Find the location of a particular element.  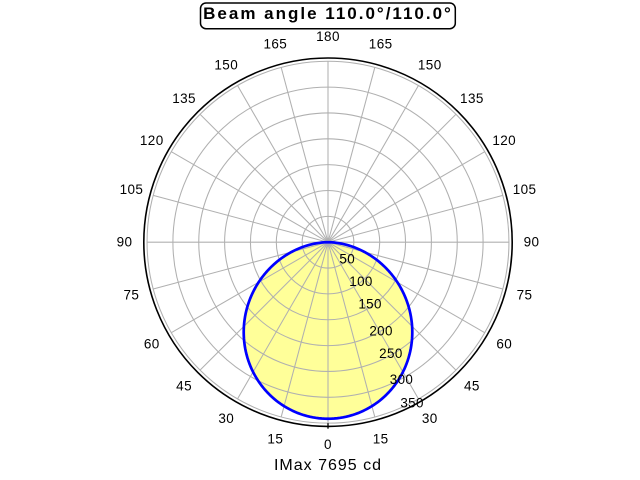

svg-text: Beam angle 110.0°/110.0° is located at coordinates (328, 13).